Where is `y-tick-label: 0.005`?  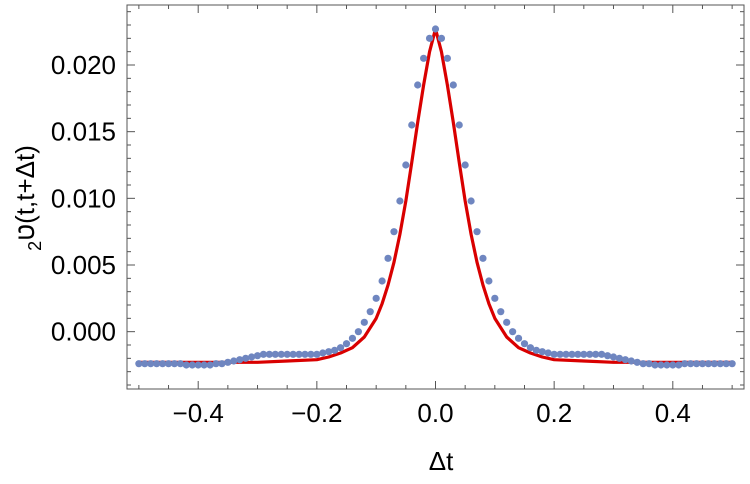
y-tick-label: 0.005 is located at coordinates (83, 265).